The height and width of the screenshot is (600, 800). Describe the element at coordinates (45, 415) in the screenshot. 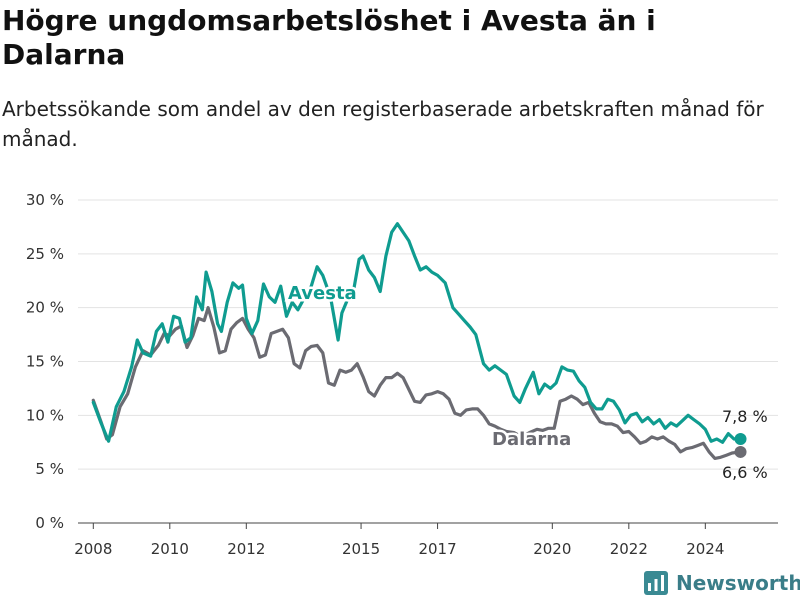

I see `y-tick-label: 10 %` at that location.